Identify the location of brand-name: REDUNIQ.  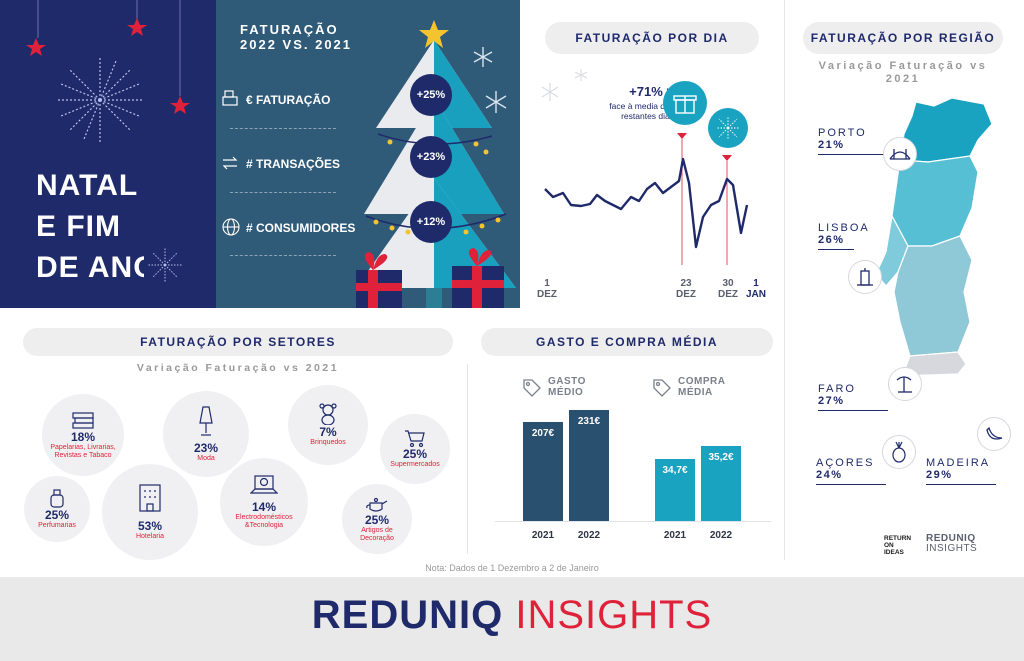
(407, 615).